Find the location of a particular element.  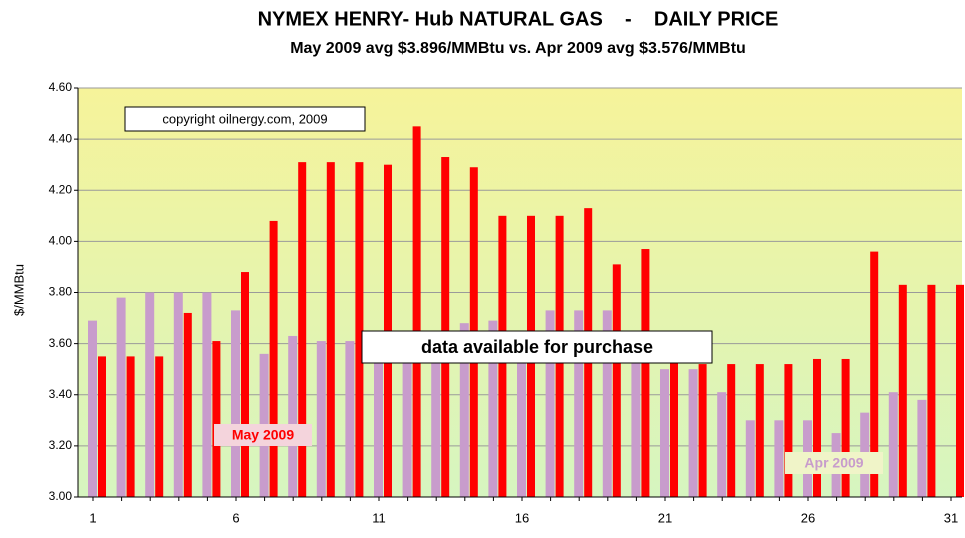

y-tick-label: 3.00 is located at coordinates (61, 496).